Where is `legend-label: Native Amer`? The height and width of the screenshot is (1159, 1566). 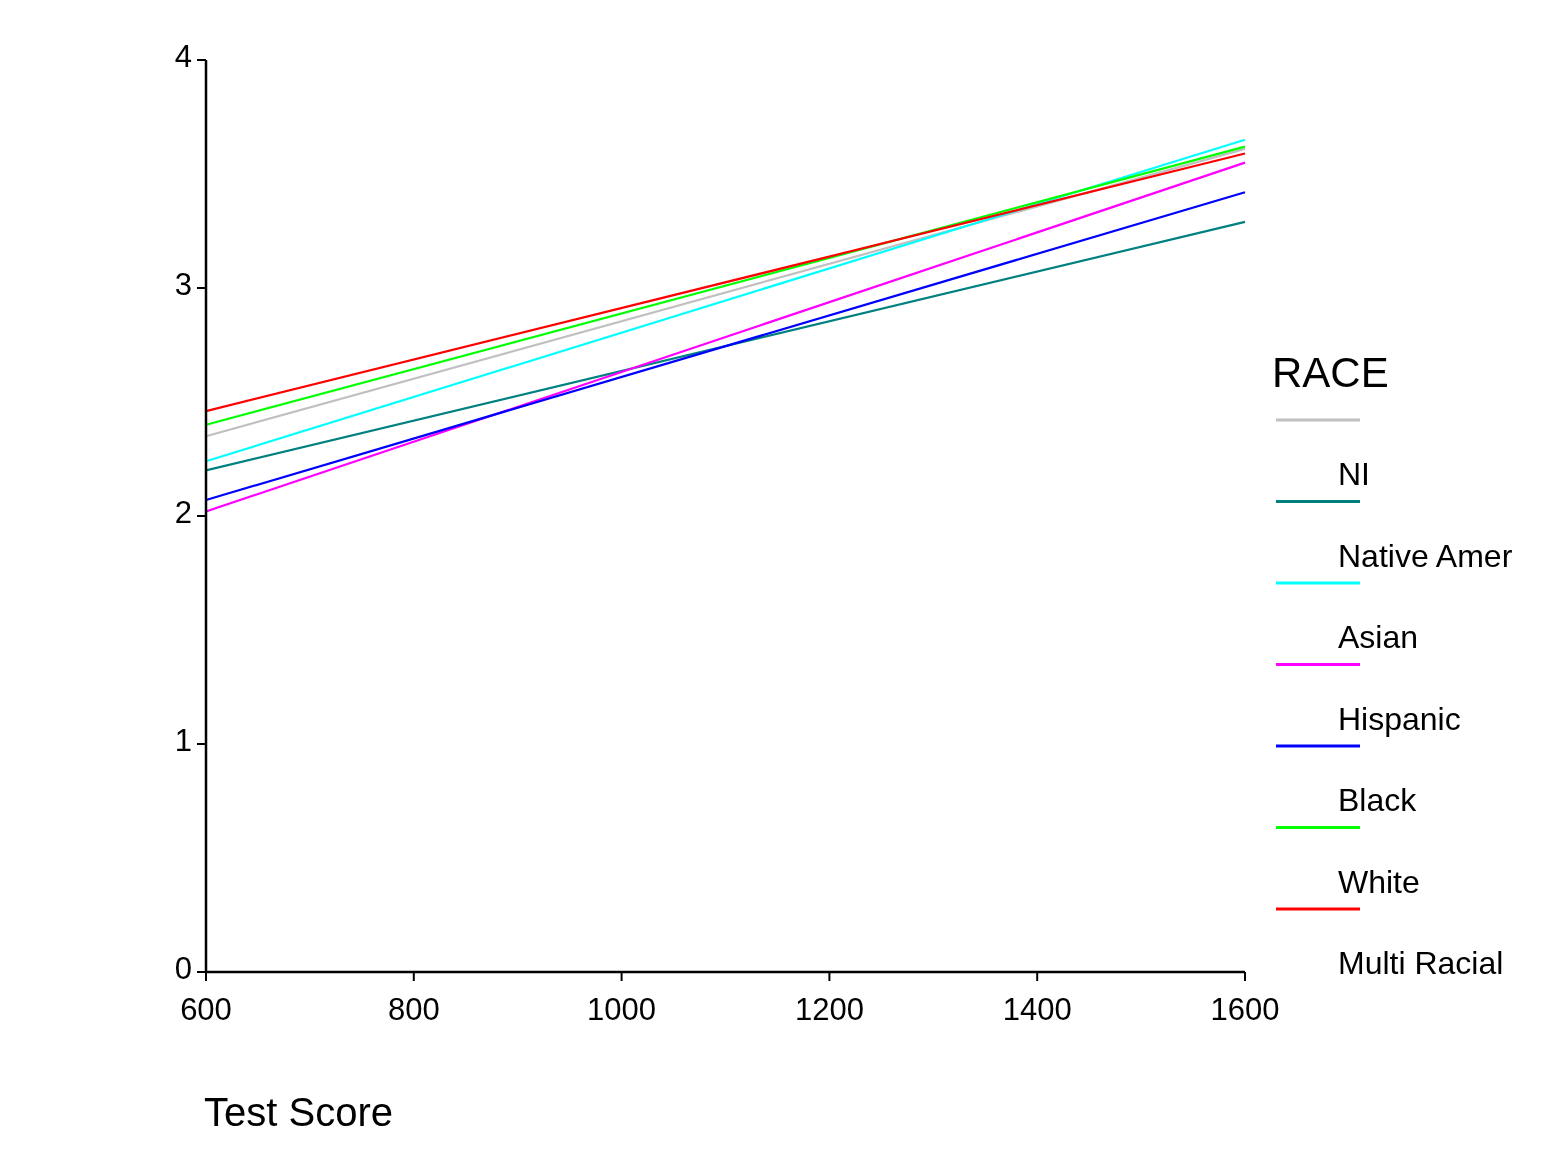 legend-label: Native Amer is located at coordinates (1425, 555).